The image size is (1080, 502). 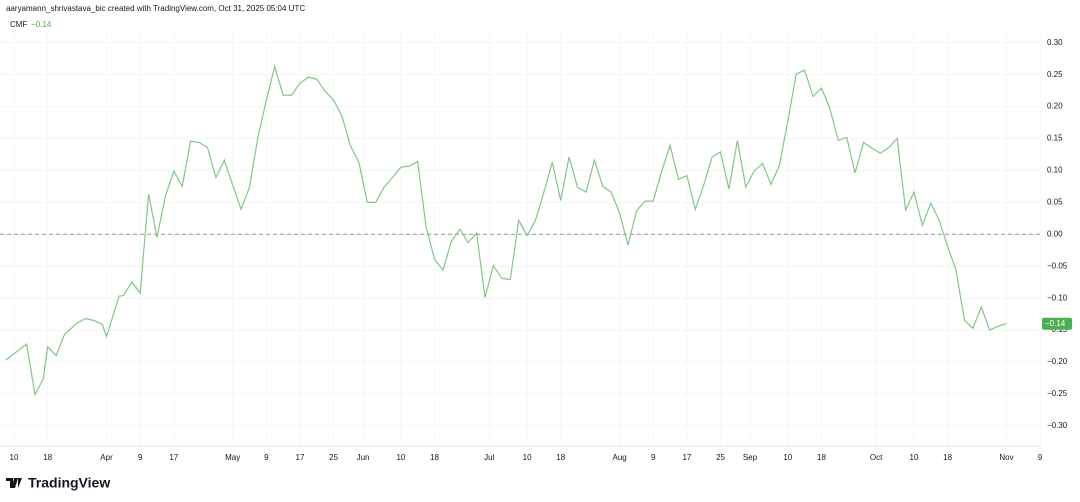 What do you see at coordinates (1055, 201) in the screenshot?
I see `y-tick-label: 0.05` at bounding box center [1055, 201].